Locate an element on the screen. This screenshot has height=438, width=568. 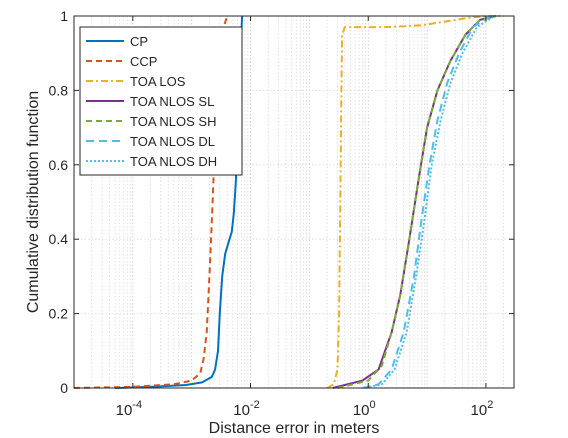
legend-label-4: TOA NLOS SH is located at coordinates (173, 121).